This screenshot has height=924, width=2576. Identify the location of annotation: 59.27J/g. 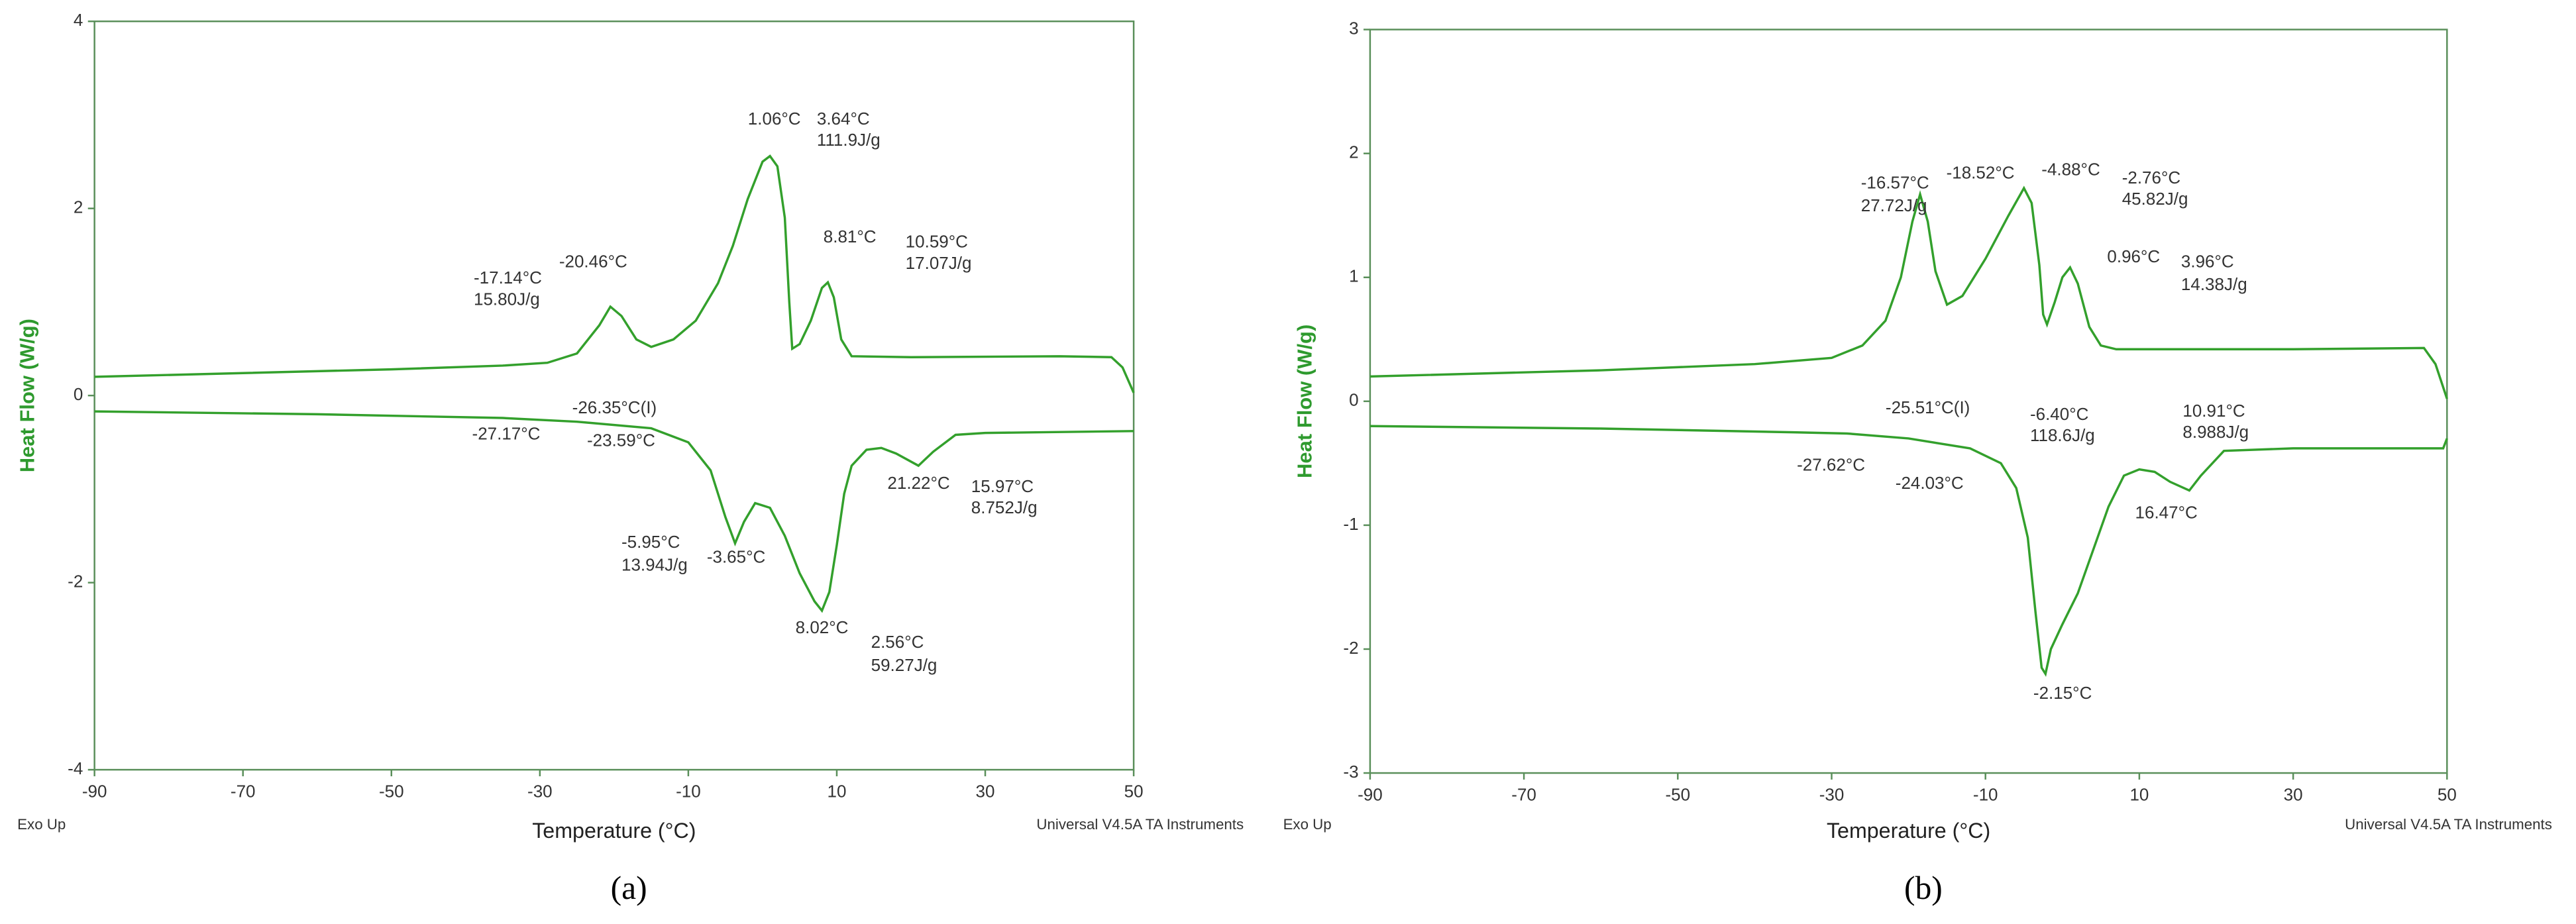
(904, 665).